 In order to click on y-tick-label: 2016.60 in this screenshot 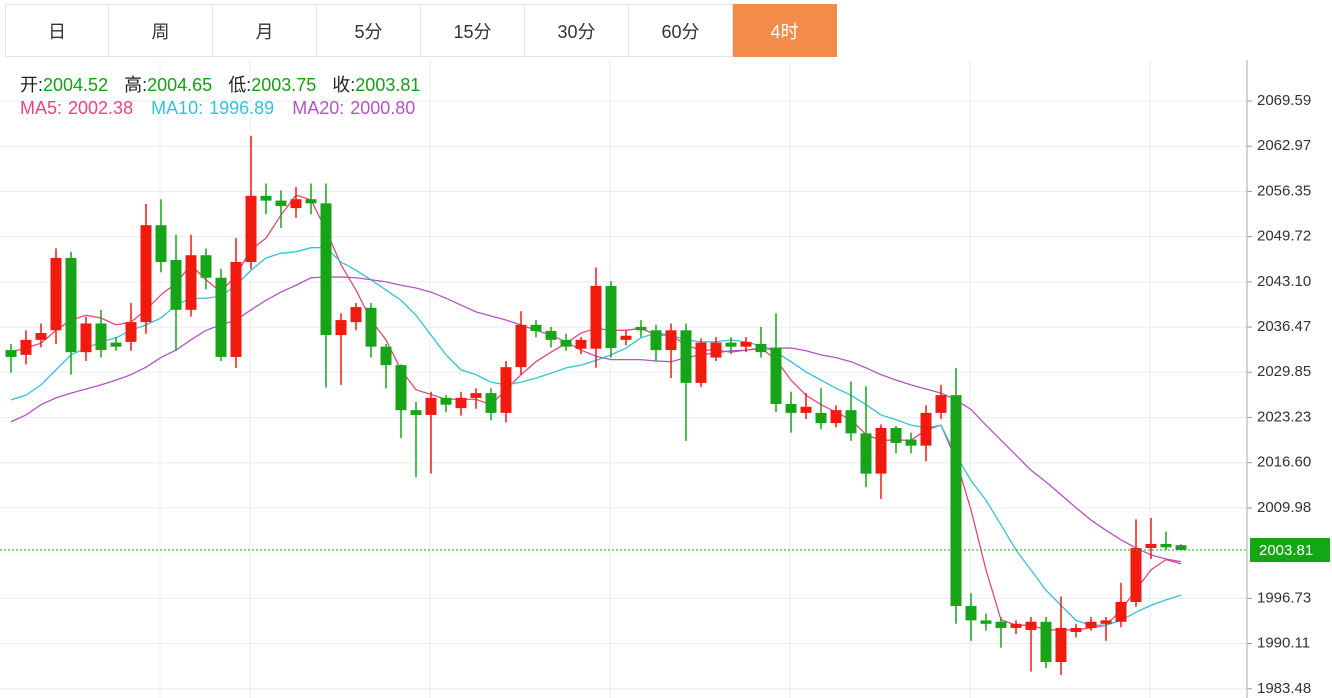, I will do `click(1284, 462)`.